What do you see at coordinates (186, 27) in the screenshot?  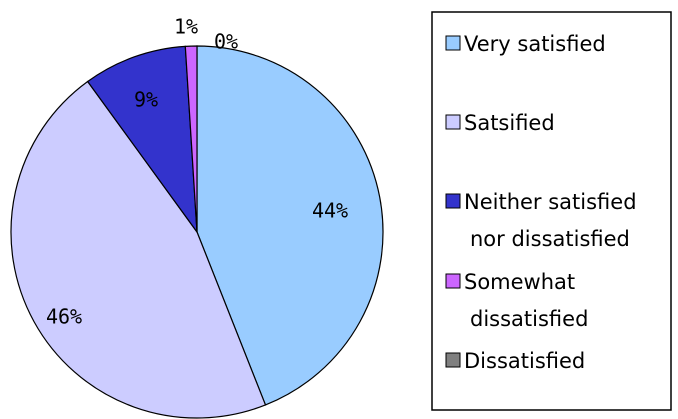 I see `data-label-somewhat-dissatisfied: 1%` at bounding box center [186, 27].